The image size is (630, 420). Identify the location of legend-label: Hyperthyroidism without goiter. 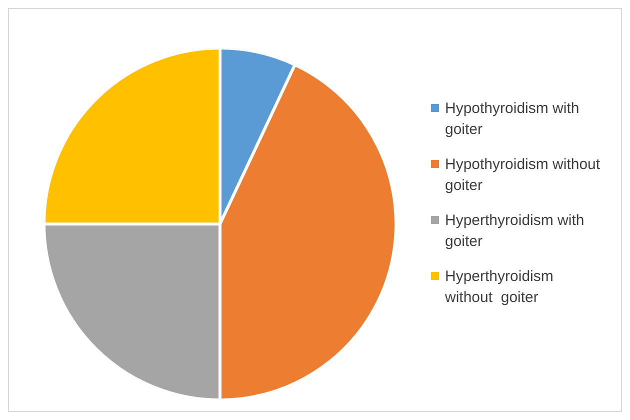
(499, 287).